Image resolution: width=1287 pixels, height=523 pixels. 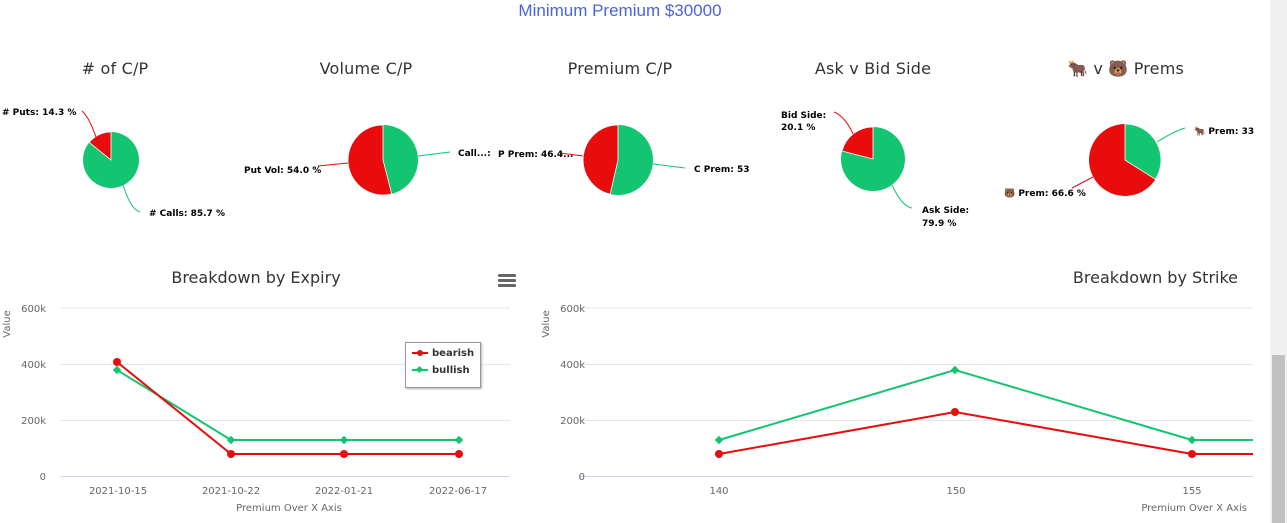 I want to click on scrollbar-thumb, so click(x=1278, y=439).